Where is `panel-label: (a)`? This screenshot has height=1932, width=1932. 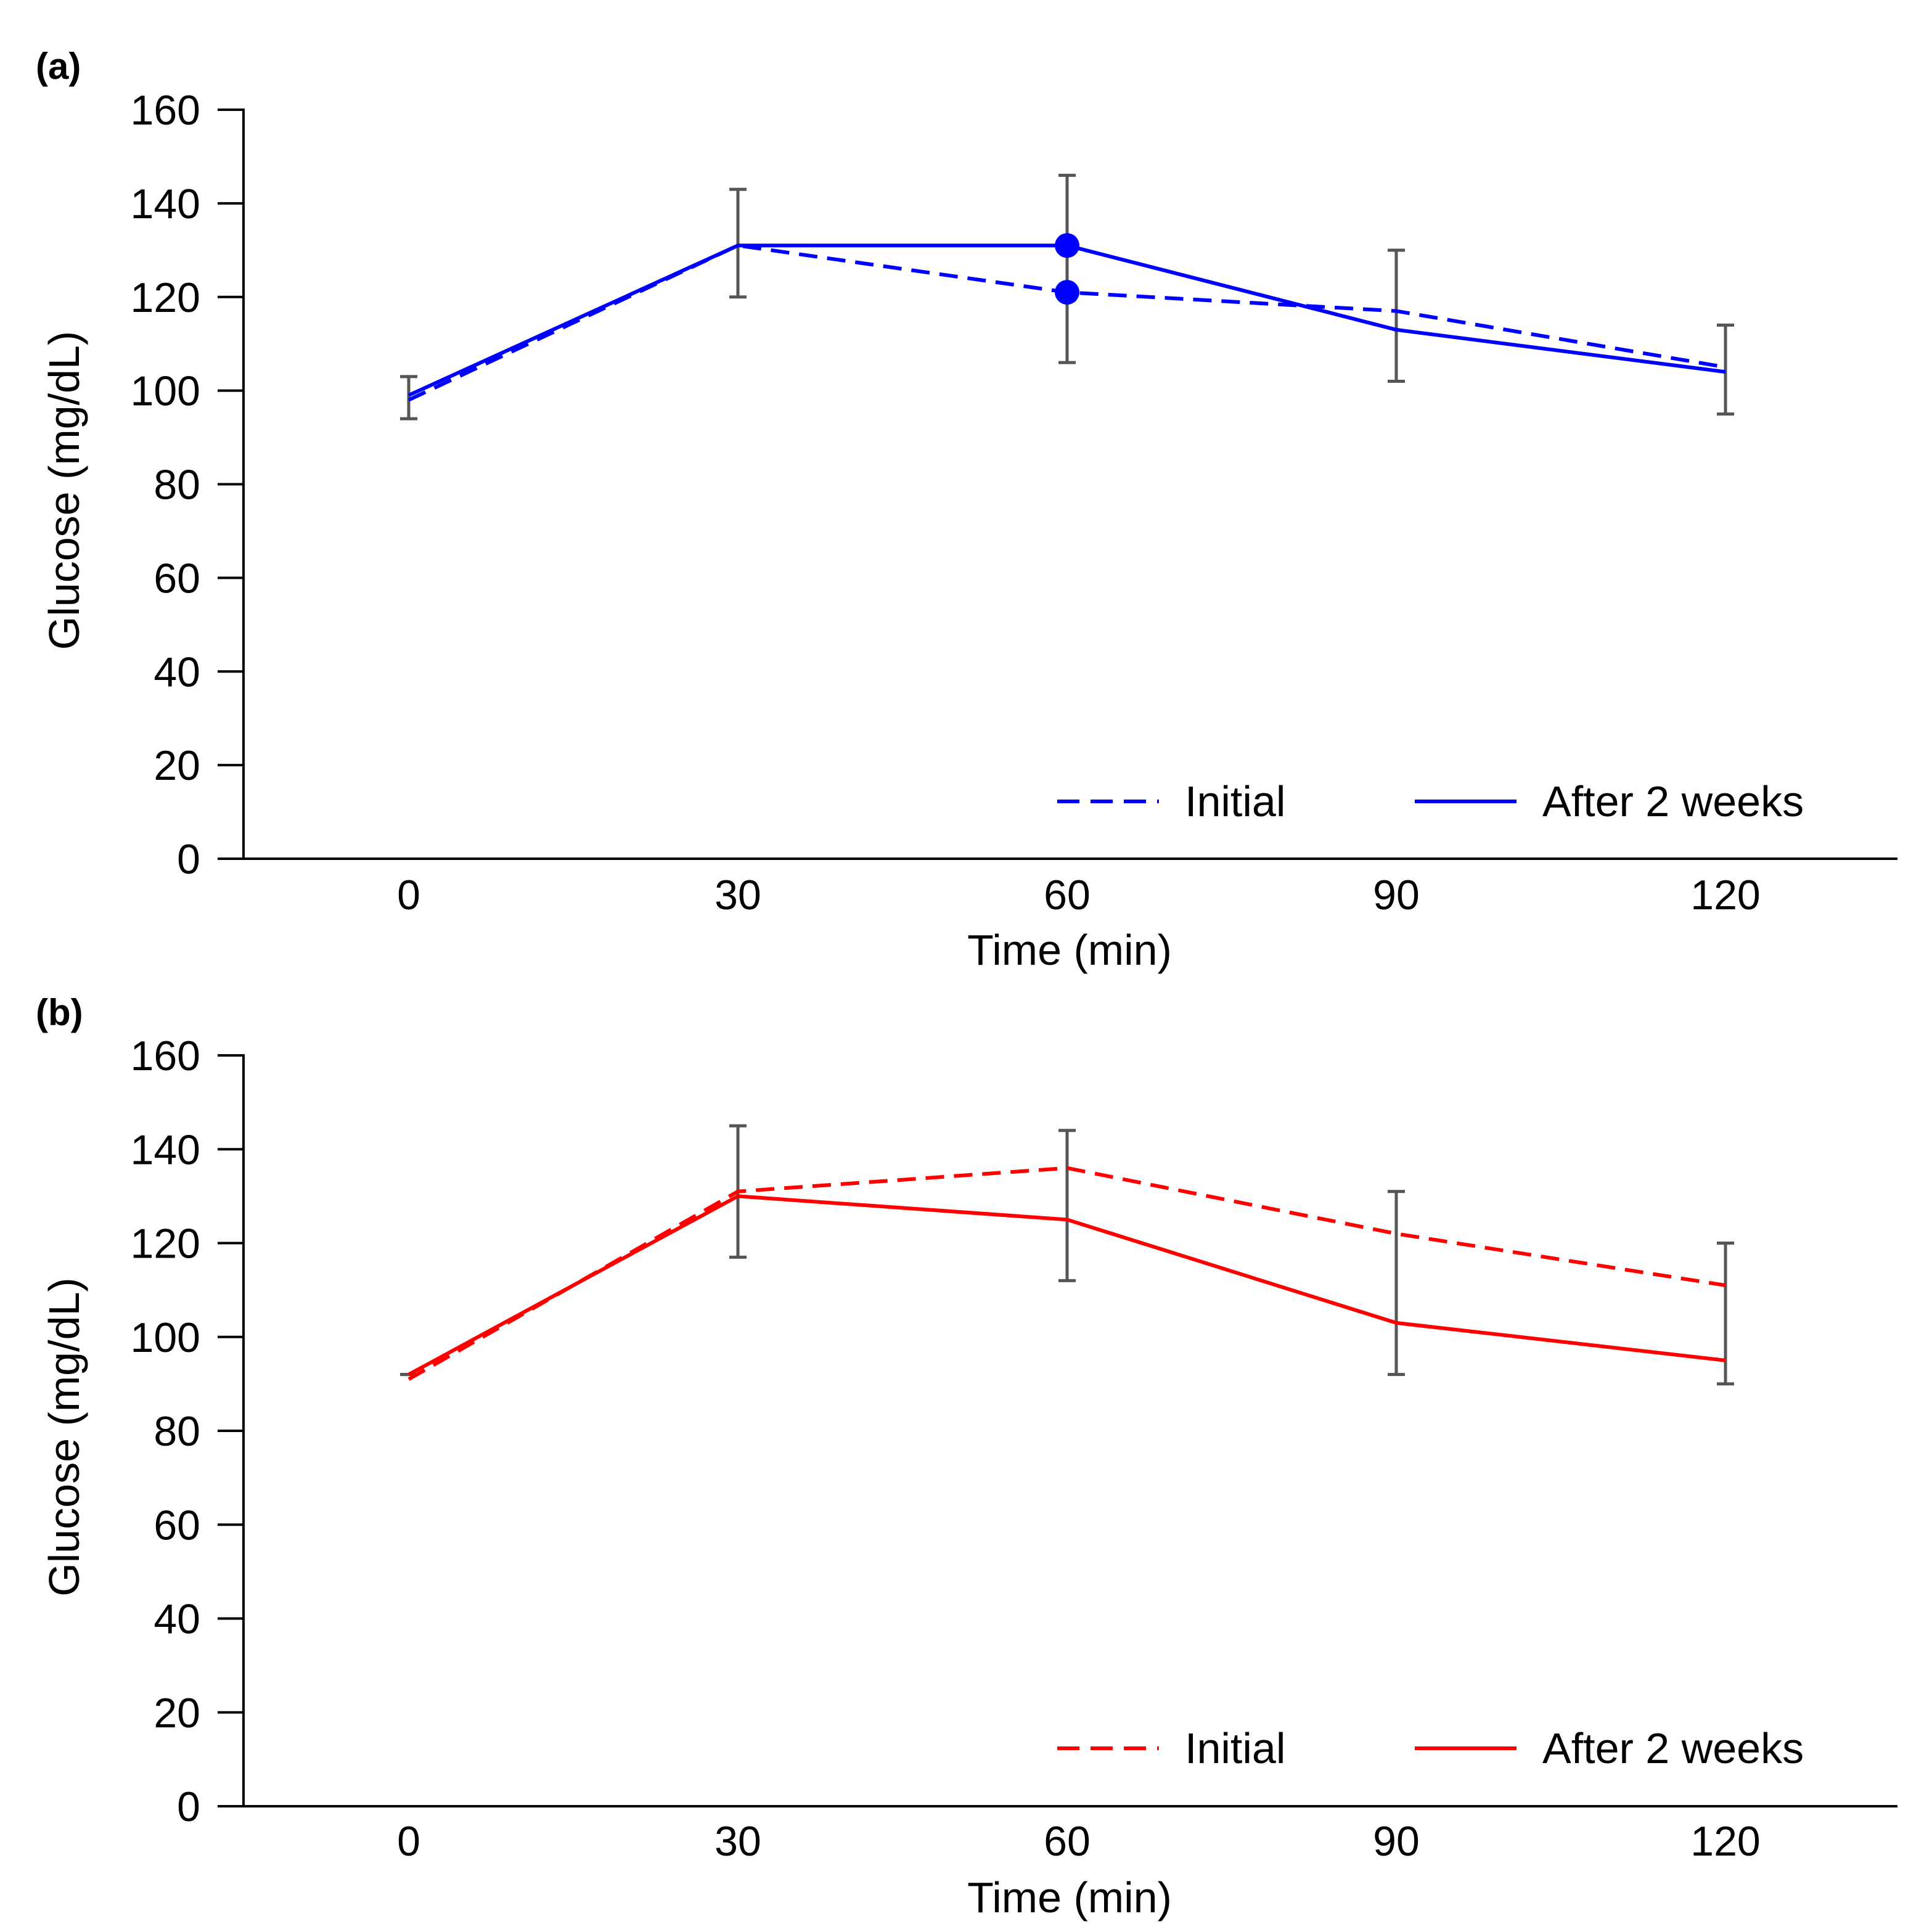 panel-label: (a) is located at coordinates (58, 66).